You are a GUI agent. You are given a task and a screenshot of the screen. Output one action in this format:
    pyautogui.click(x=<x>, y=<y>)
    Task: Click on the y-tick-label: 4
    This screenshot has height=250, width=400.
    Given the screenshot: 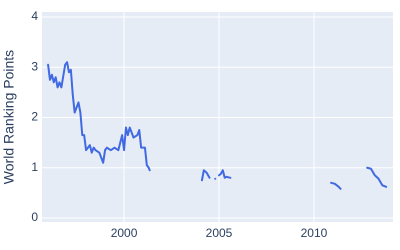 What is the action you would take?
    pyautogui.click(x=34, y=16)
    